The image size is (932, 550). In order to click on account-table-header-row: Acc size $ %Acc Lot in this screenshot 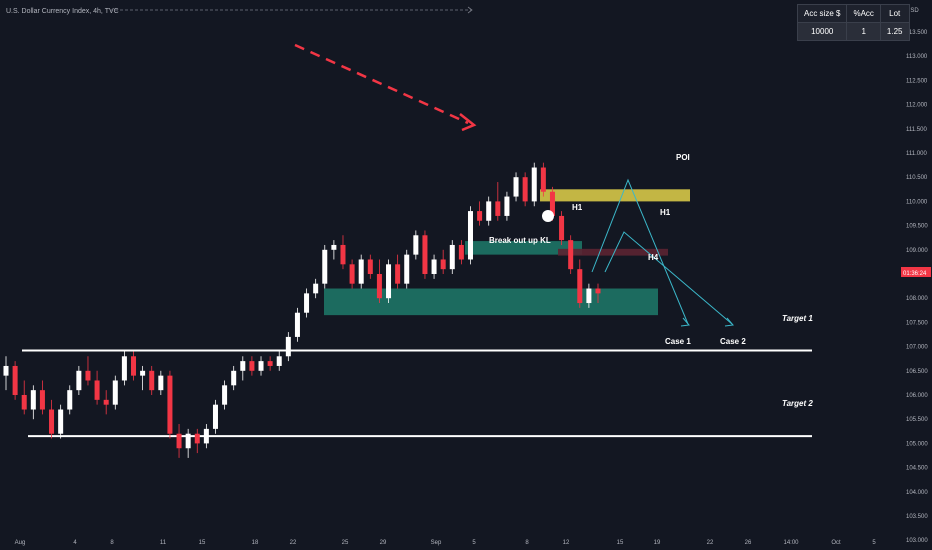, I will do `click(853, 13)`.